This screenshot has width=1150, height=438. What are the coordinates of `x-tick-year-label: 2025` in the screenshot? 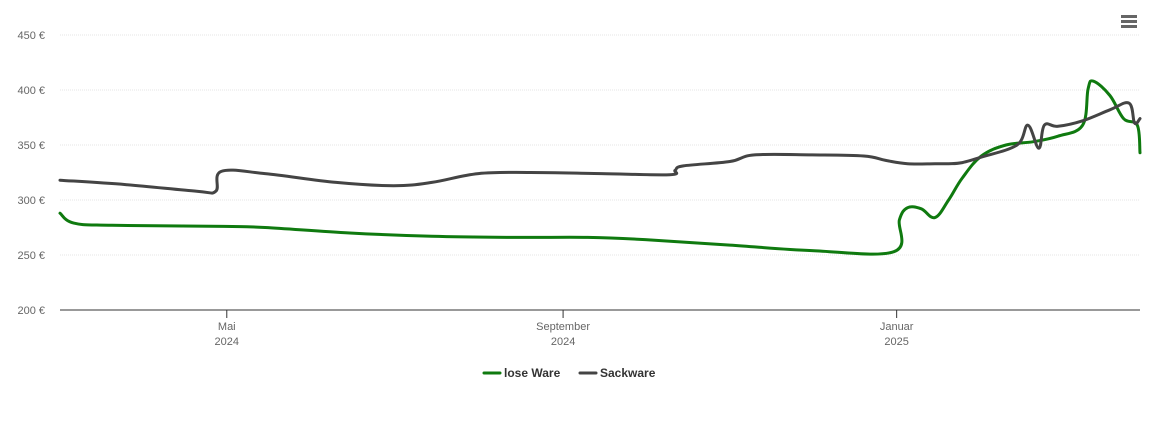 It's located at (896, 342).